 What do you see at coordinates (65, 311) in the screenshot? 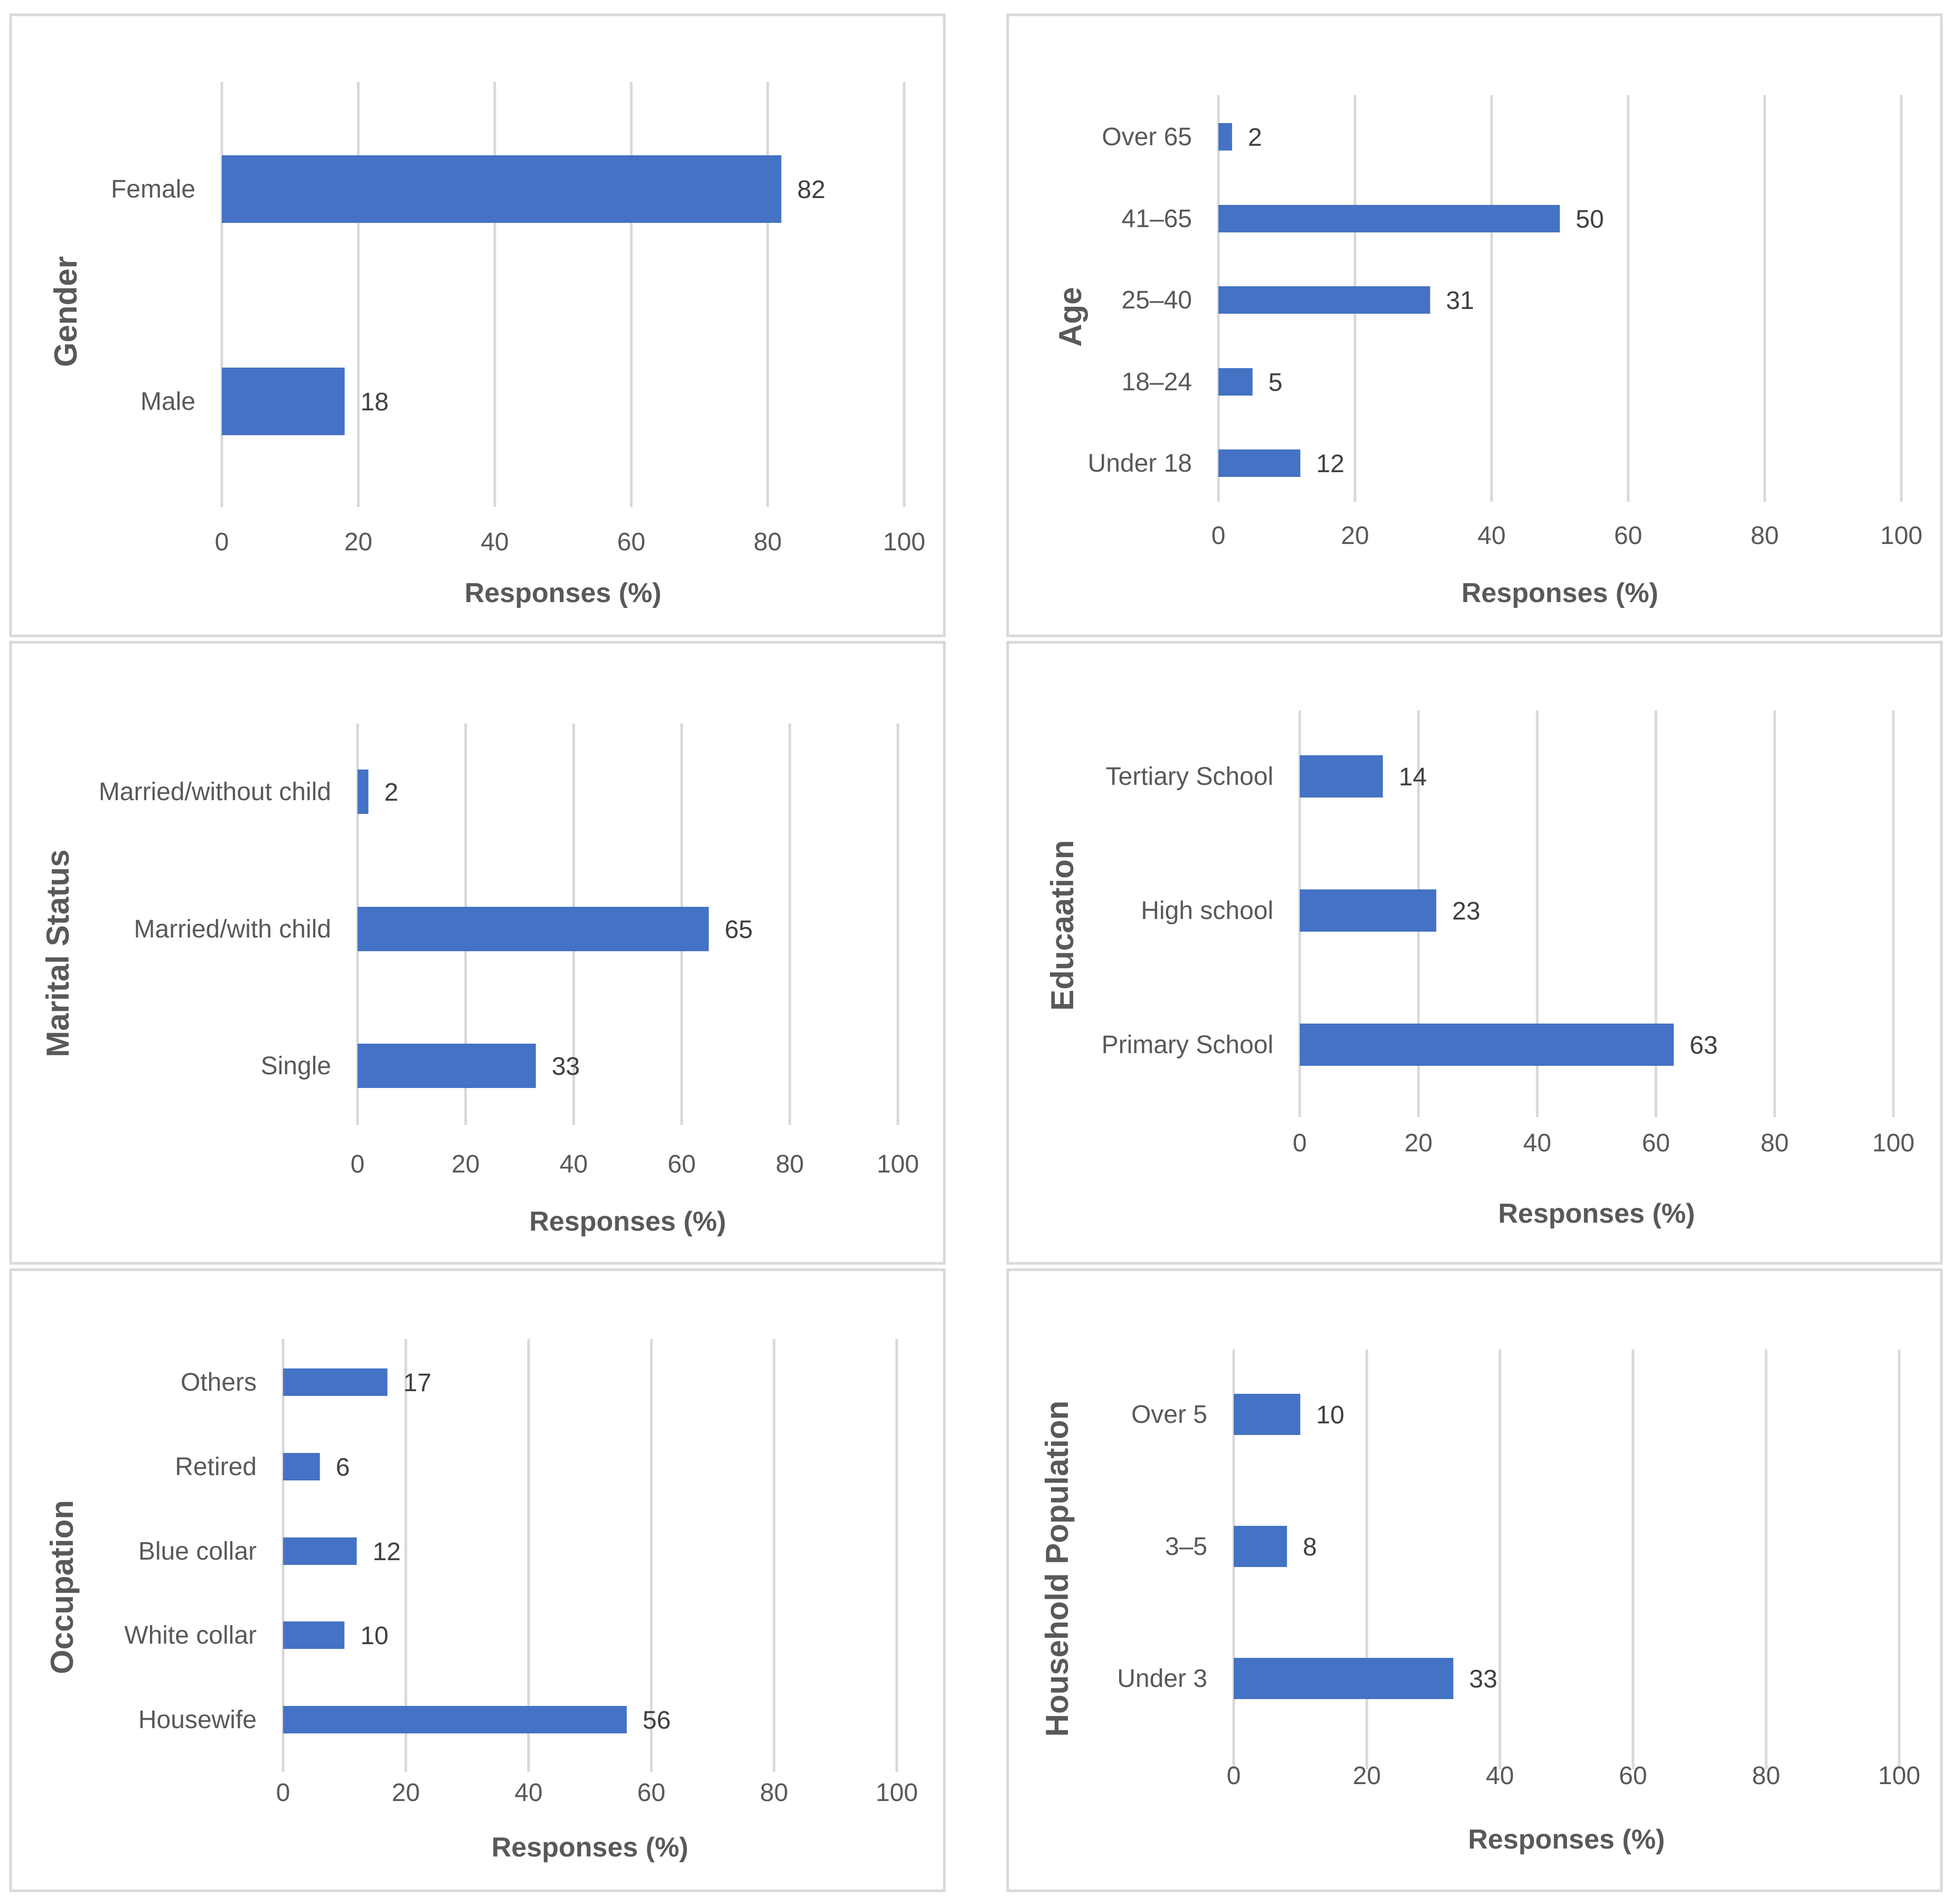
I see `category-axis-title: Gender` at bounding box center [65, 311].